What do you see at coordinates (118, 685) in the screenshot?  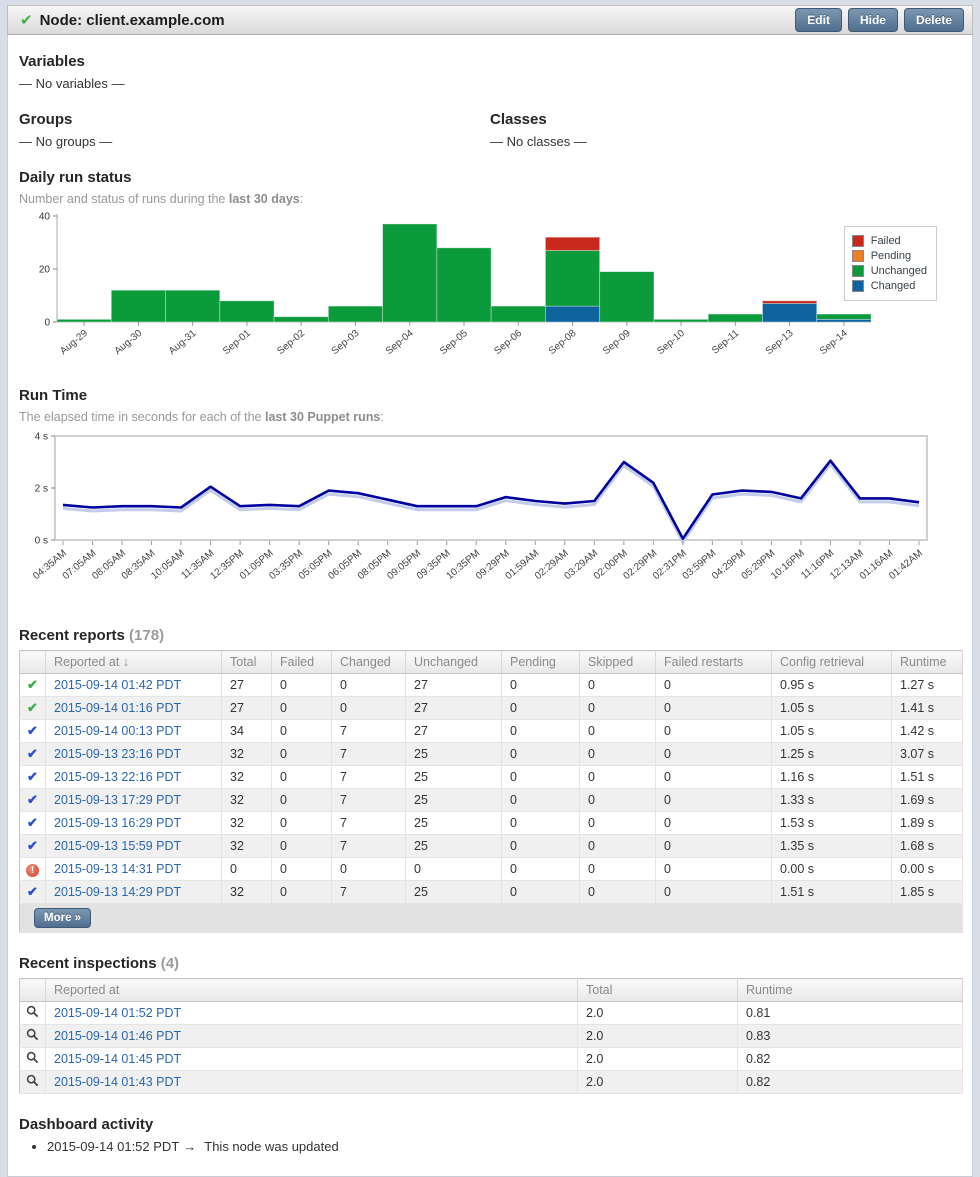 I see `report-link: 2015-09-14 01:42 PDT` at bounding box center [118, 685].